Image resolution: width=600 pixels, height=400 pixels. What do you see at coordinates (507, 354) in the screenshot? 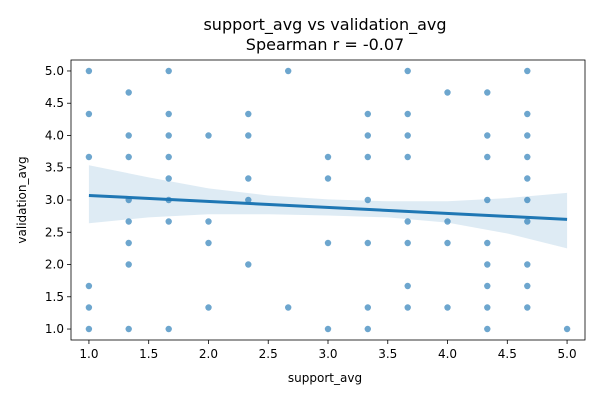
I see `x-tick-label: 4.5` at bounding box center [507, 354].